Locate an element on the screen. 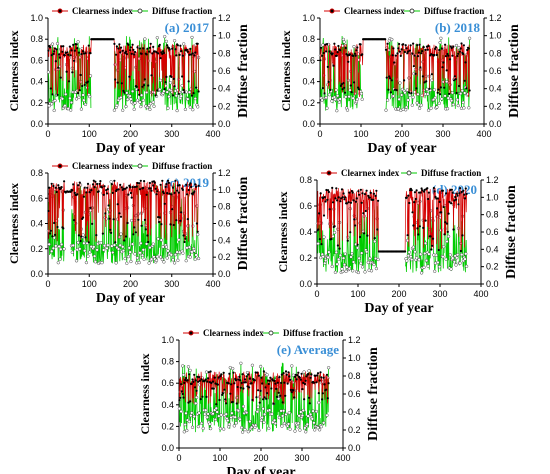 The height and width of the screenshot is (474, 550). y-right-tick-label: 1.0 is located at coordinates (354, 358).